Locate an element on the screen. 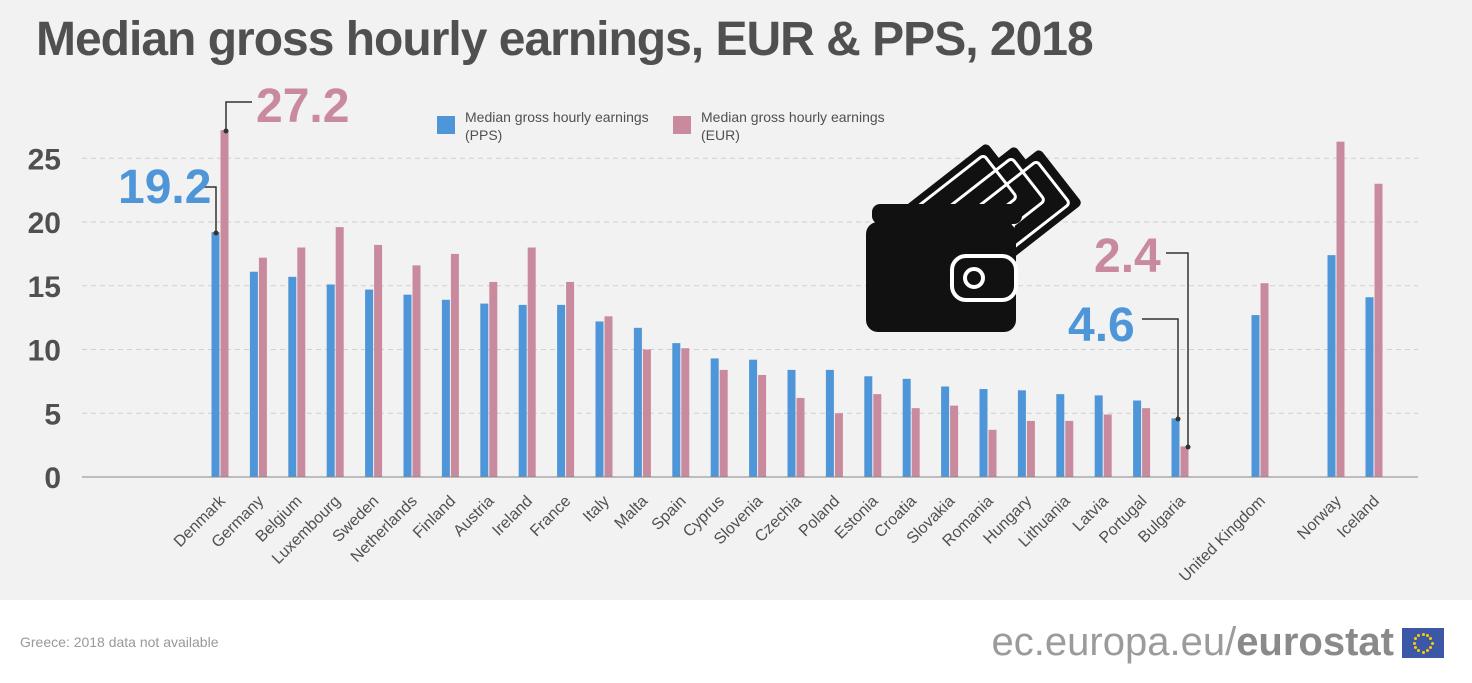 The image size is (1472, 683). bar-eur-malta is located at coordinates (646, 413).